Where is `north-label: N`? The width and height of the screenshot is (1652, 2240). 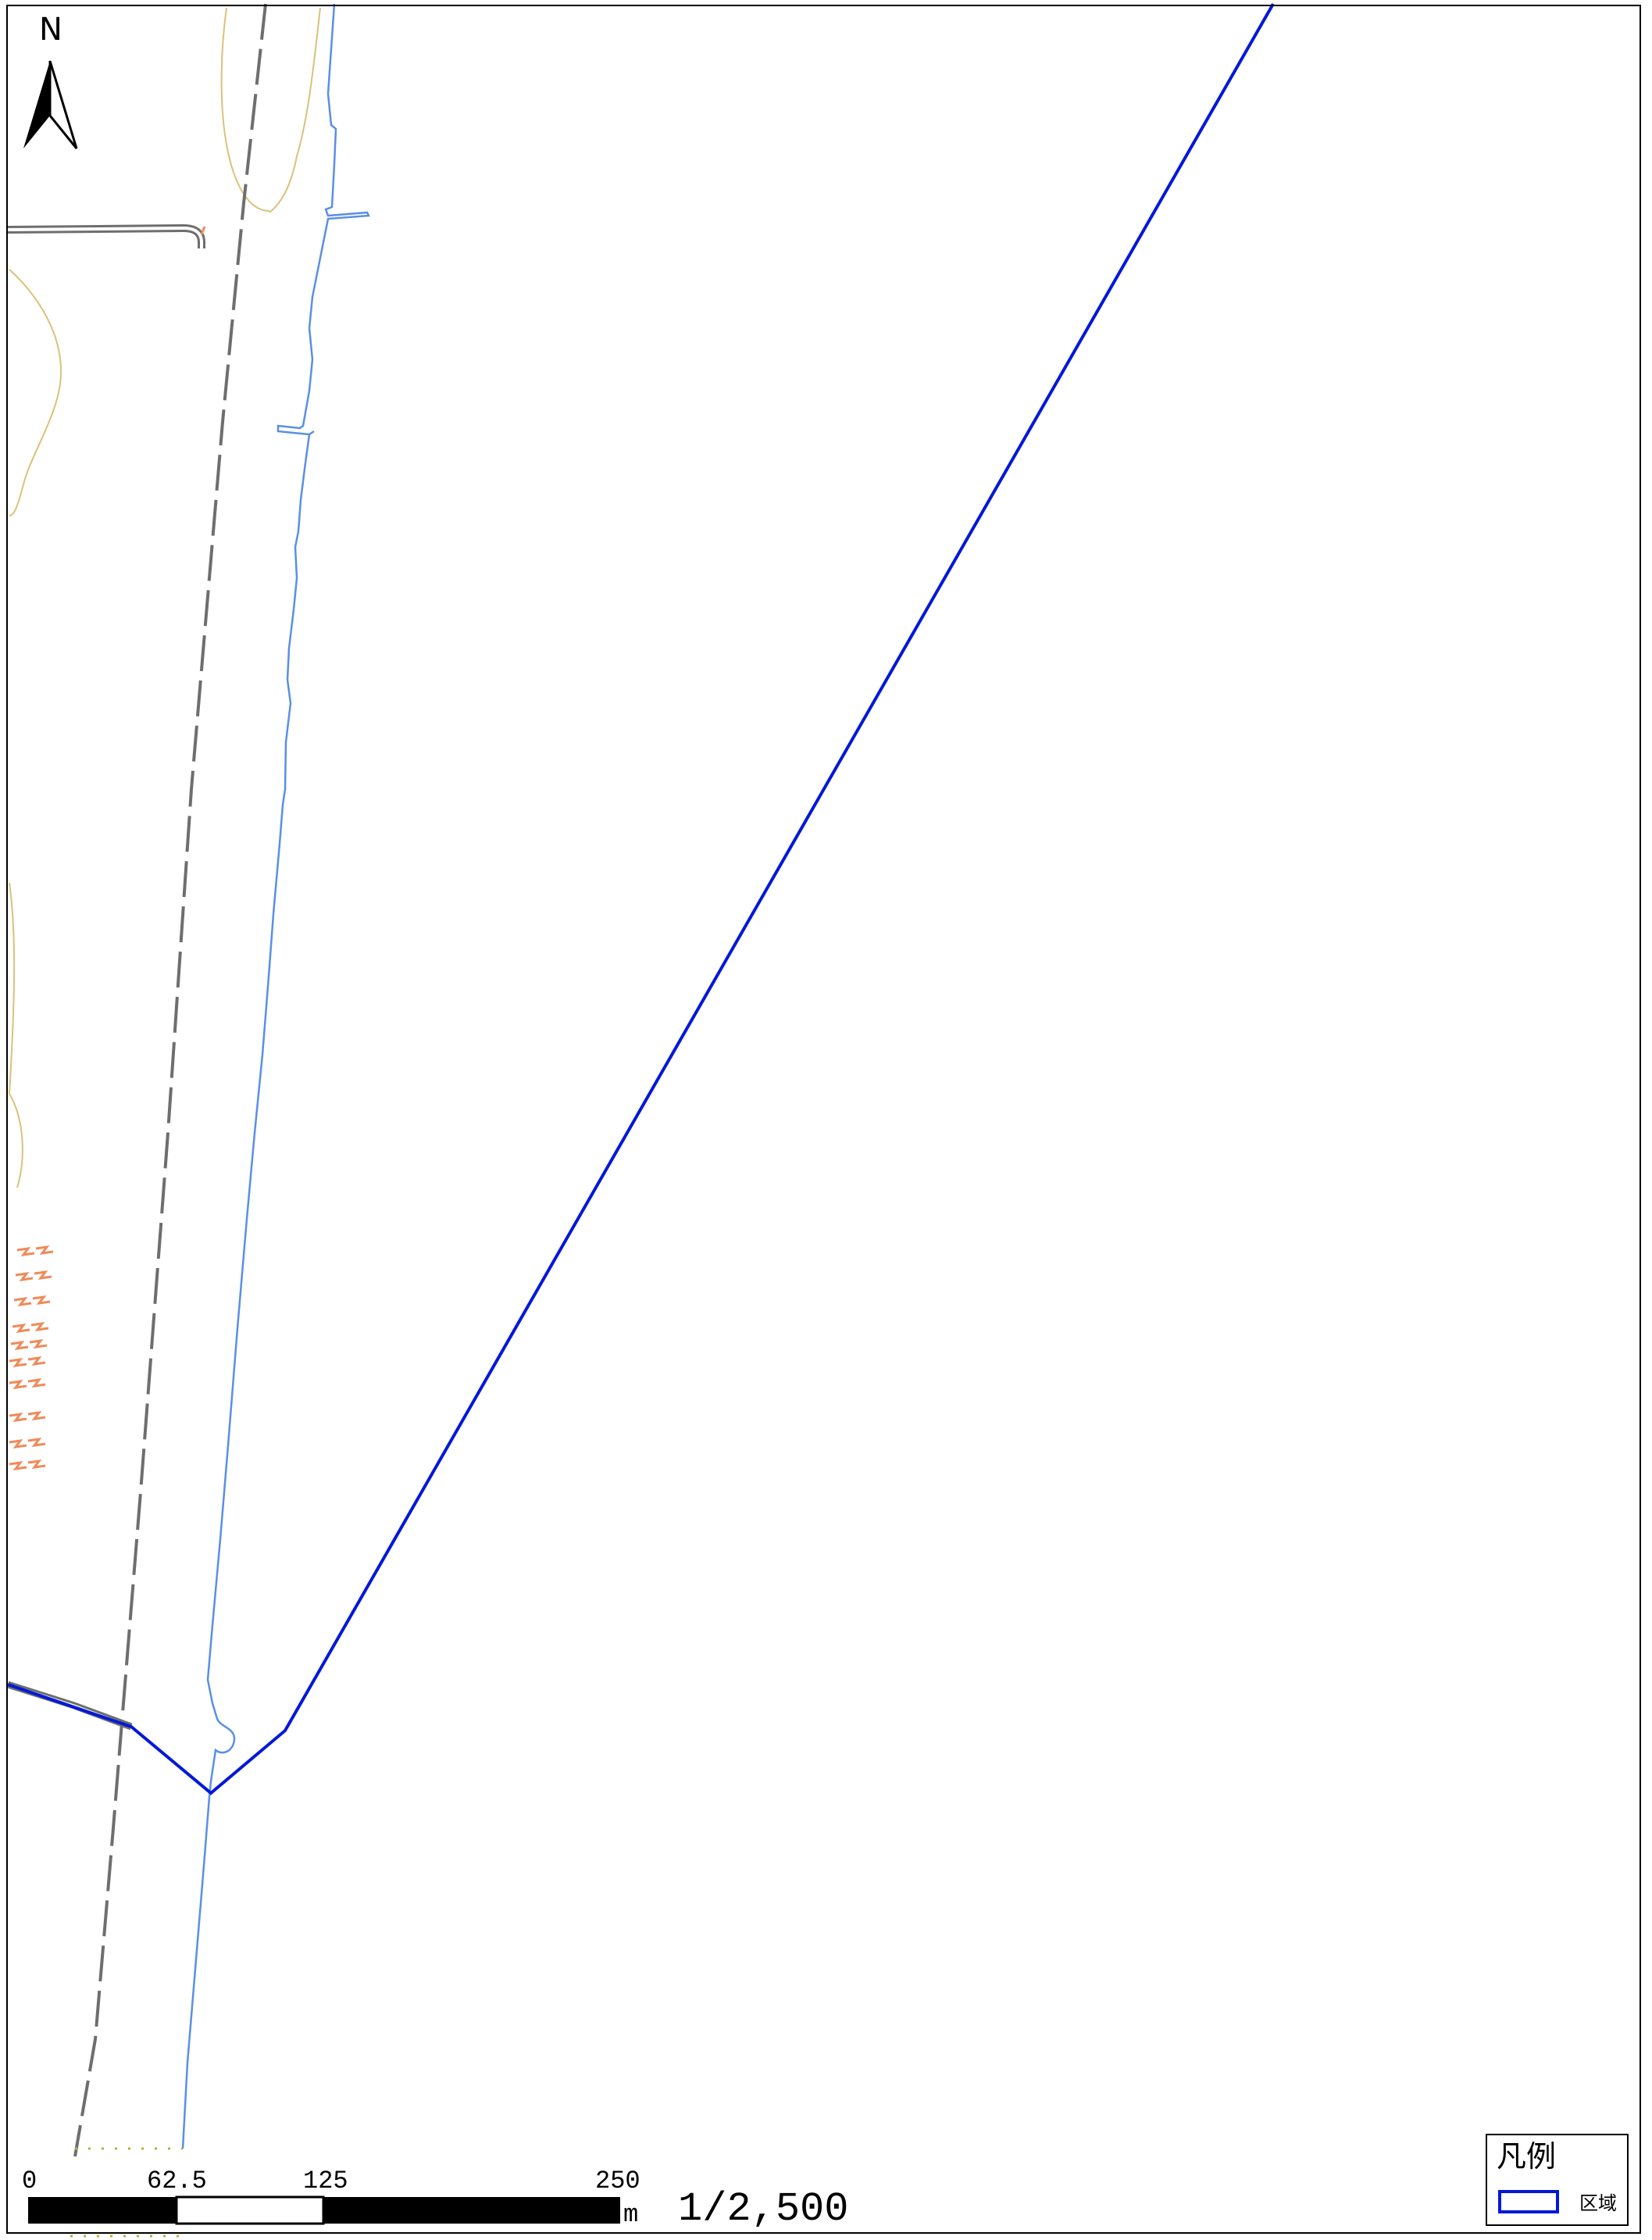 north-label: N is located at coordinates (50, 30).